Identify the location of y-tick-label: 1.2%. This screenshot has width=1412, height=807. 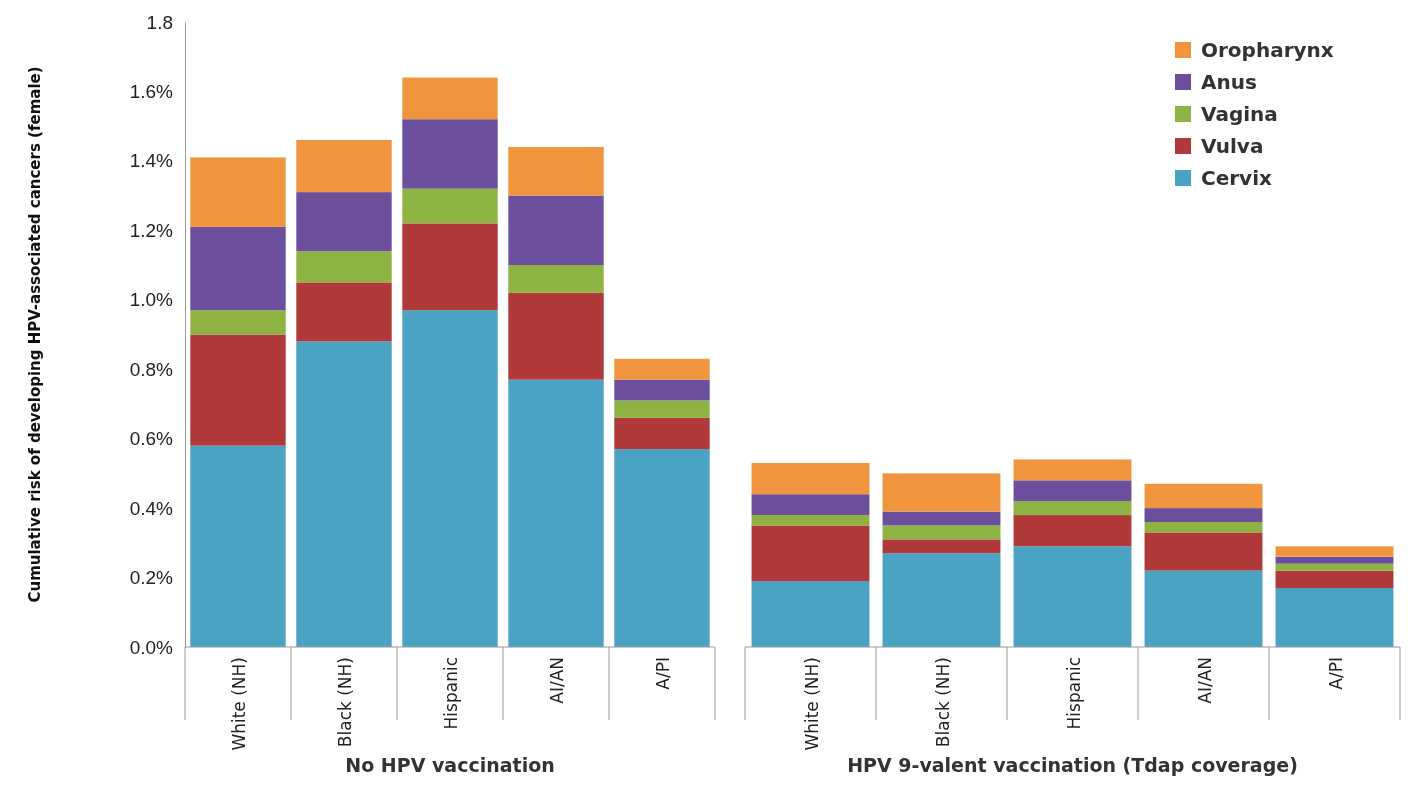
(151, 230).